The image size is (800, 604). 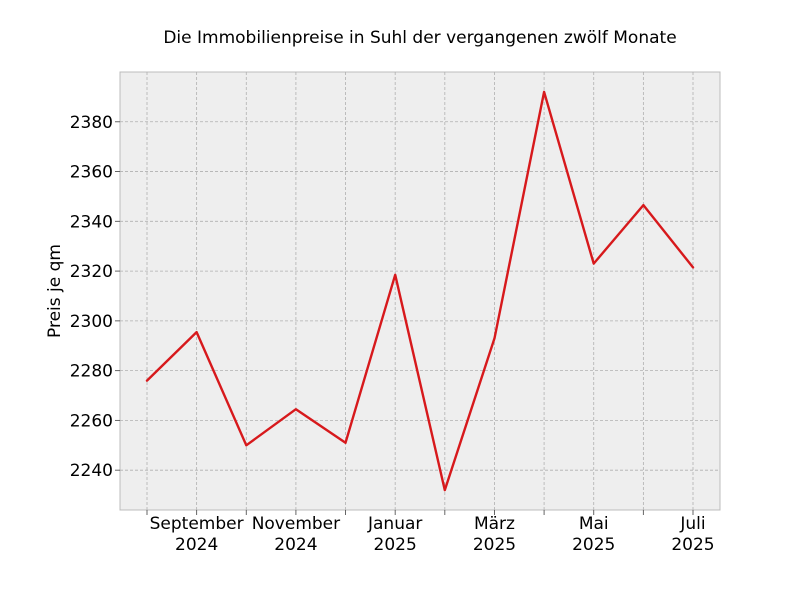 I want to click on y-tick-label: 2240, so click(x=91, y=471).